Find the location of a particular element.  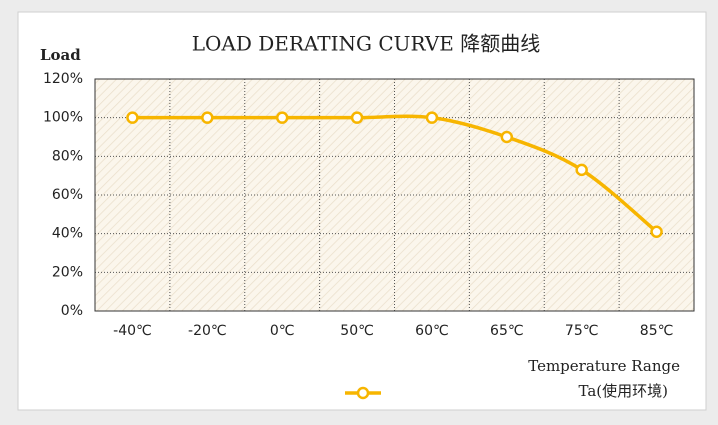

chart-title: LOAD DERATING CURVE 降额曲线 is located at coordinates (366, 44).